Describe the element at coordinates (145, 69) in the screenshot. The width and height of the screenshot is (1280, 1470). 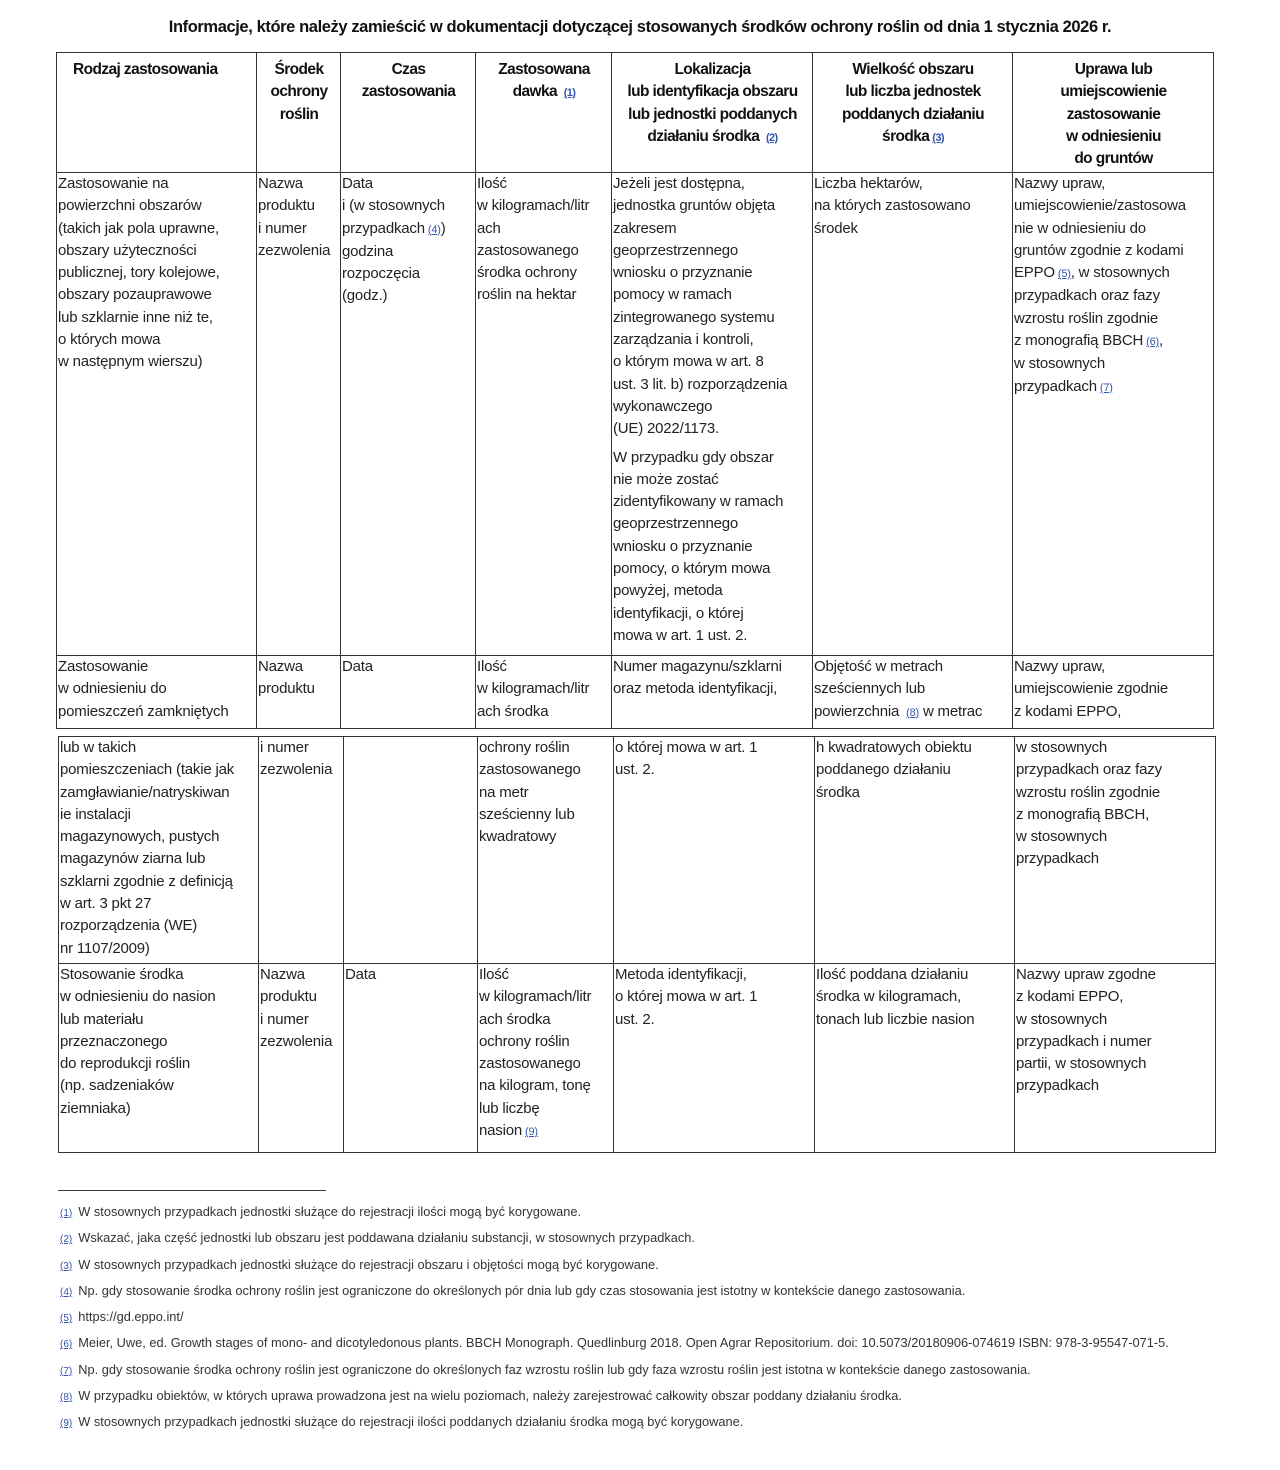
I see `cell-text: Rodzaj zastosowania` at that location.